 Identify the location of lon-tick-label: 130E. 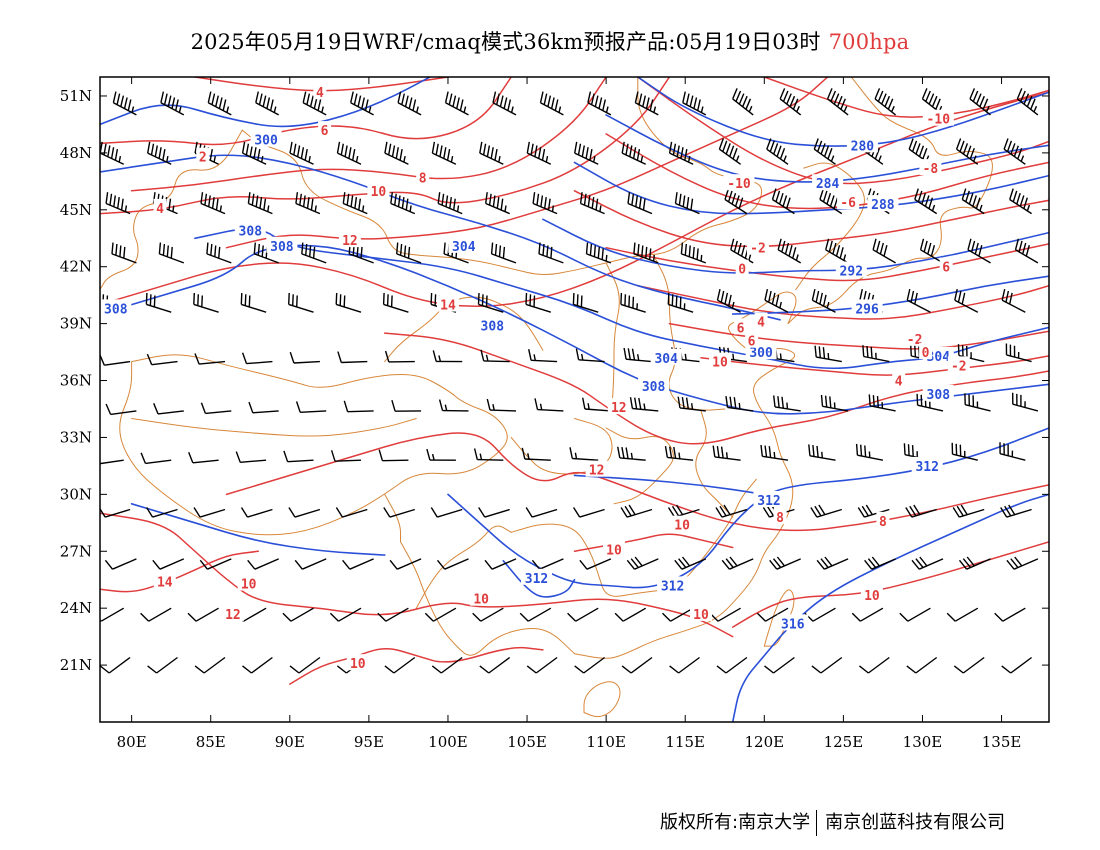
(923, 742).